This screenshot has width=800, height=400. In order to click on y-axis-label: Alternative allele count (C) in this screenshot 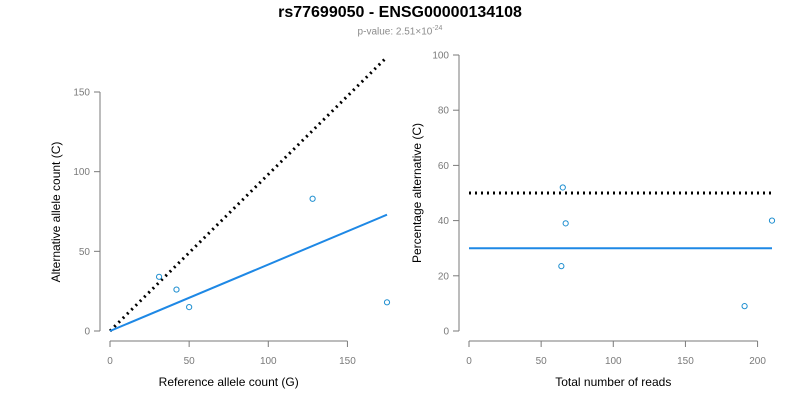, I will do `click(56, 212)`.